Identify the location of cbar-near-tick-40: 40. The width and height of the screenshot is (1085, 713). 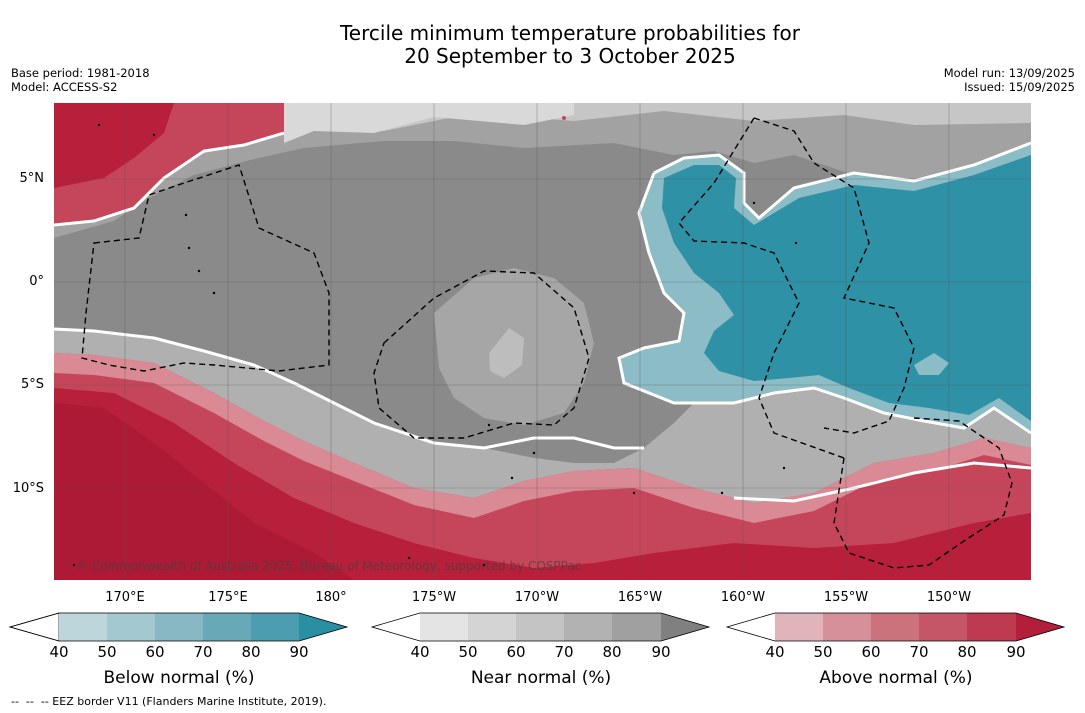
(420, 652).